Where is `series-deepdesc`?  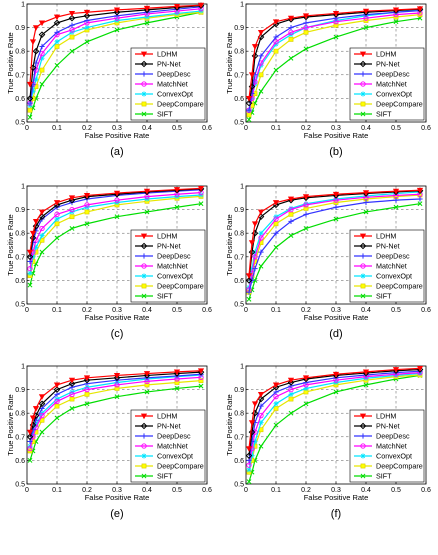
series-deepdesc is located at coordinates (334, 245).